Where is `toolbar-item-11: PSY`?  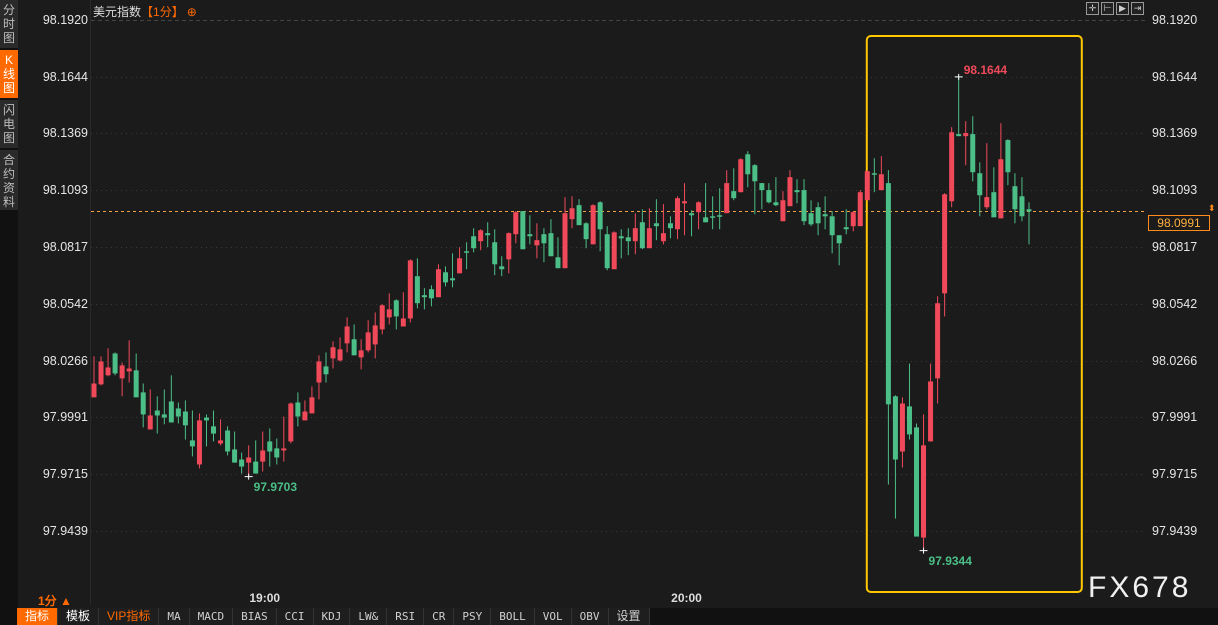 toolbar-item-11: PSY is located at coordinates (473, 616).